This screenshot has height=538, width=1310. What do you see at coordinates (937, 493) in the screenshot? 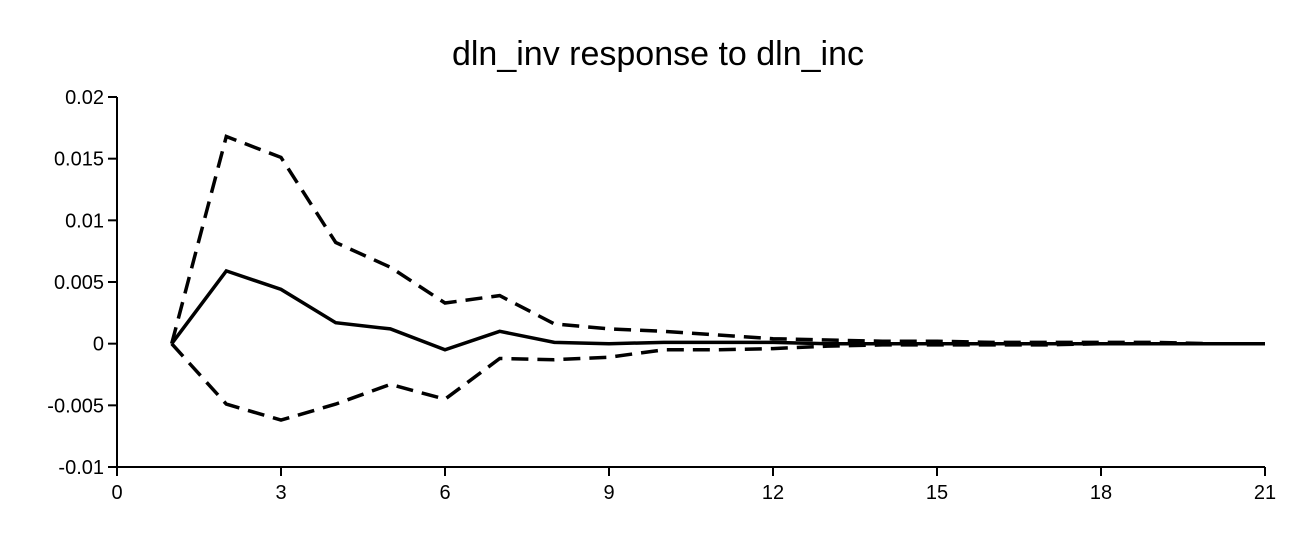
I see `x-tick-label: 15` at bounding box center [937, 493].